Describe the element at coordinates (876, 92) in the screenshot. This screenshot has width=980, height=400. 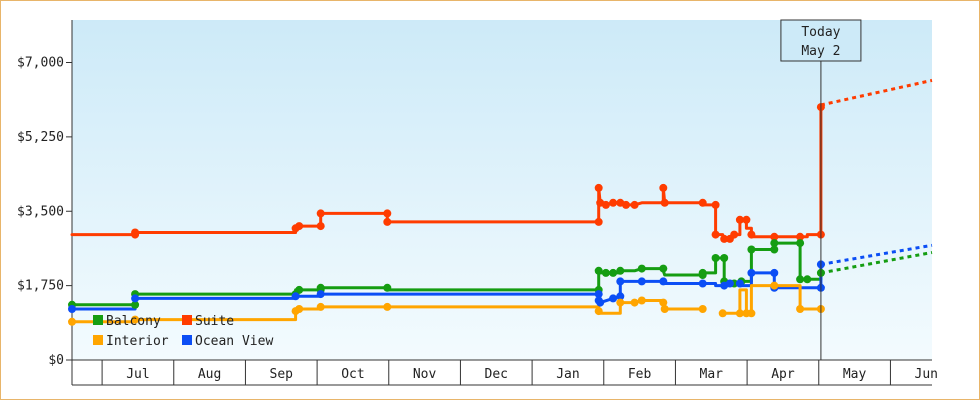
I see `projection-line-suite` at that location.